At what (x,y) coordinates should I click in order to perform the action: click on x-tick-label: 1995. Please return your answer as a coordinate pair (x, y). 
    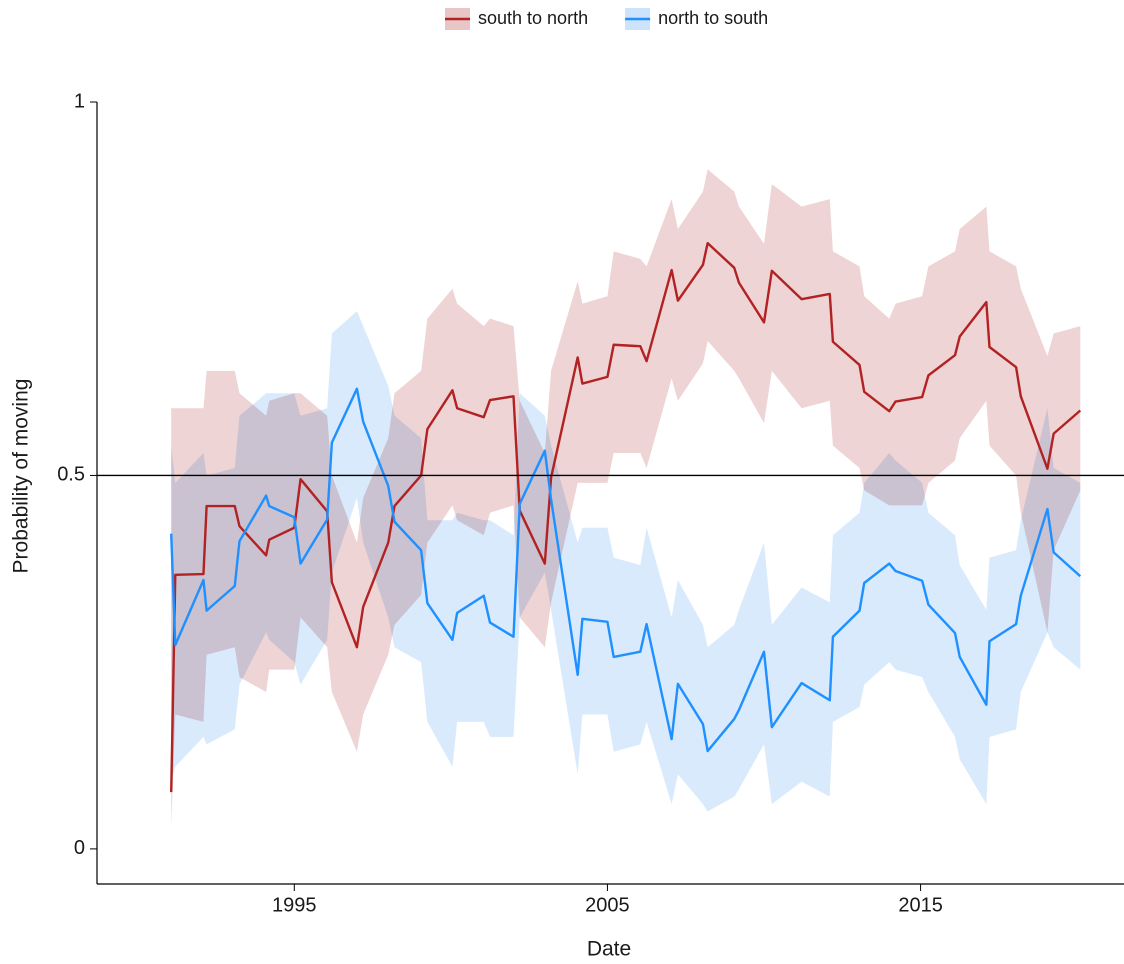
    Looking at the image, I should click on (294, 905).